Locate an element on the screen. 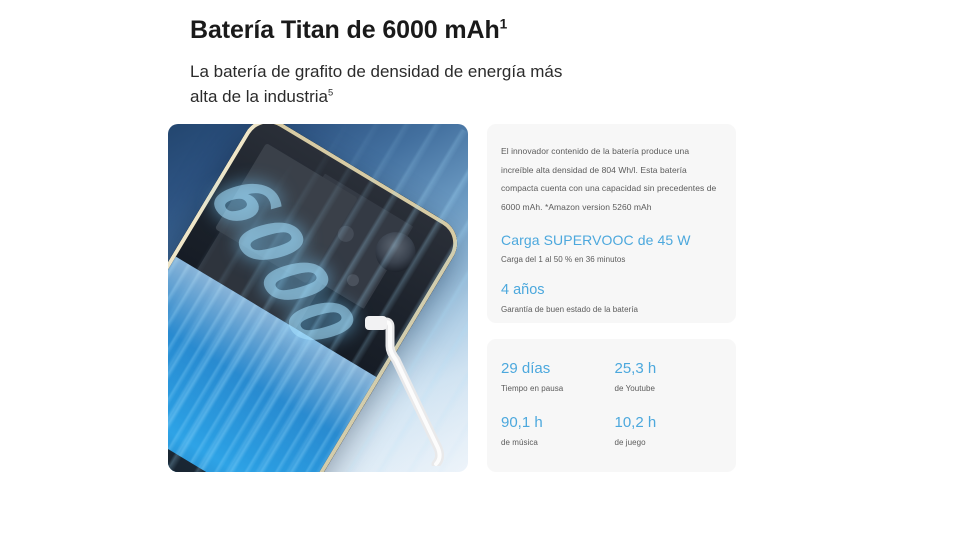 Image resolution: width=960 pixels, height=536 pixels. warranty-note: Garantía de buen estado de la batería is located at coordinates (570, 309).